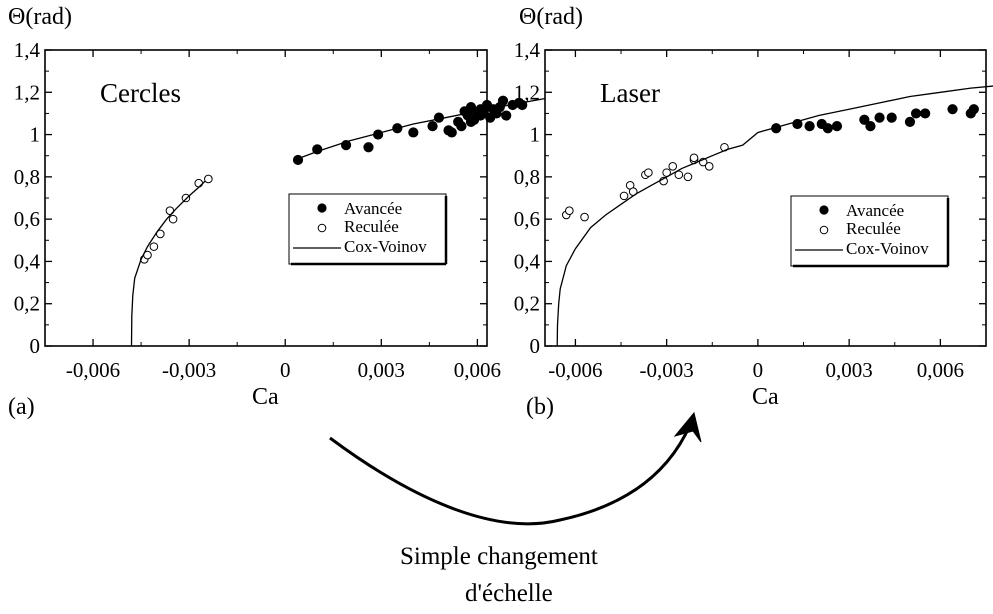 This screenshot has width=993, height=614. Describe the element at coordinates (21, 407) in the screenshot. I see `panel-a-letter: (a)` at that location.